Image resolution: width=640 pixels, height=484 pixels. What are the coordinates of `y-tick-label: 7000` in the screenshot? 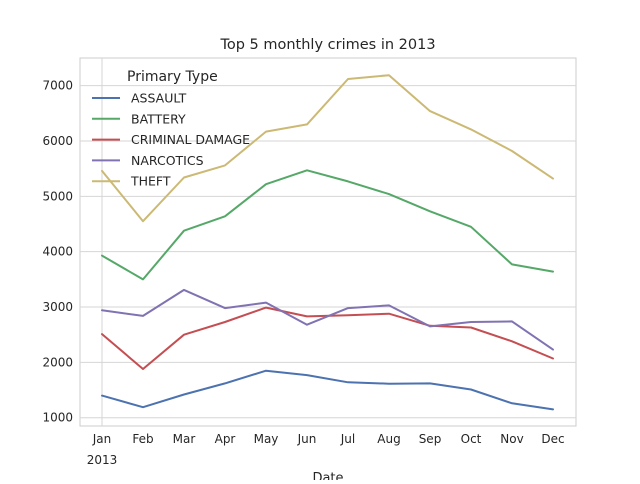 It's located at (57, 86).